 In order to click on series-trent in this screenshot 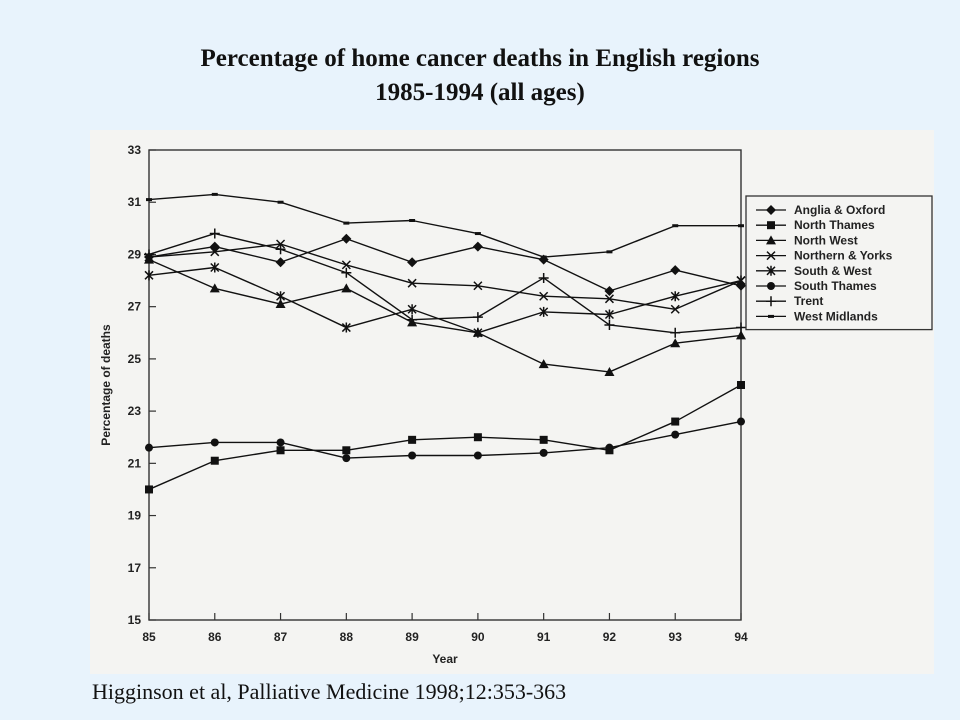, I will do `click(445, 283)`.